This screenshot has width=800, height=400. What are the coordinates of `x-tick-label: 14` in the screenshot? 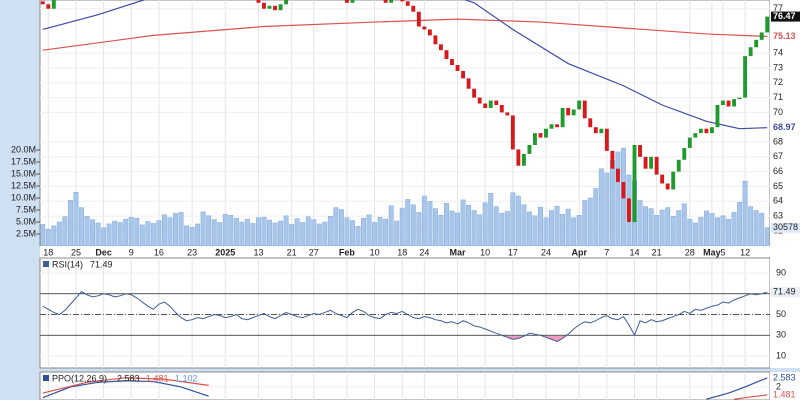 It's located at (634, 252).